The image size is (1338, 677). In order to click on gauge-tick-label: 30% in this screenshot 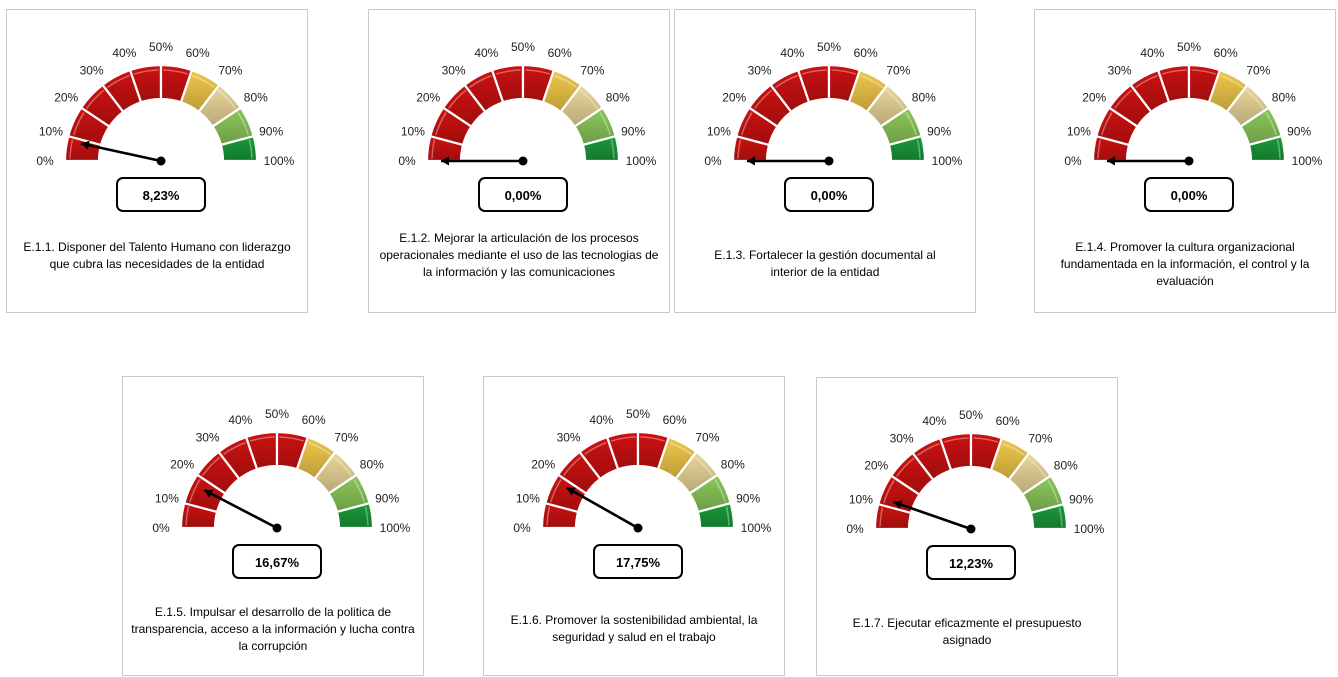, I will do `click(92, 71)`.